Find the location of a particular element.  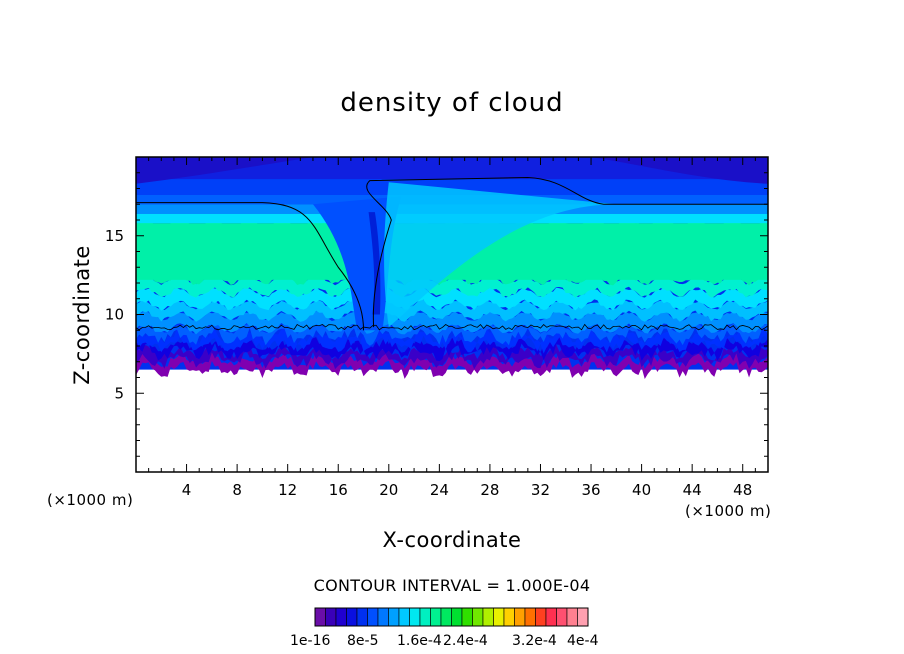

colorbar-label: 1.6e-4 is located at coordinates (419, 641).